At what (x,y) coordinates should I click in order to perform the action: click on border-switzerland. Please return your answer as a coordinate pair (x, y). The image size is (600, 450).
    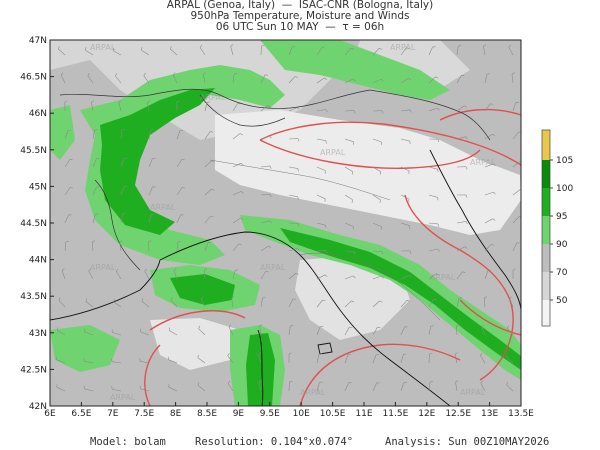
    Looking at the image, I should click on (242, 110).